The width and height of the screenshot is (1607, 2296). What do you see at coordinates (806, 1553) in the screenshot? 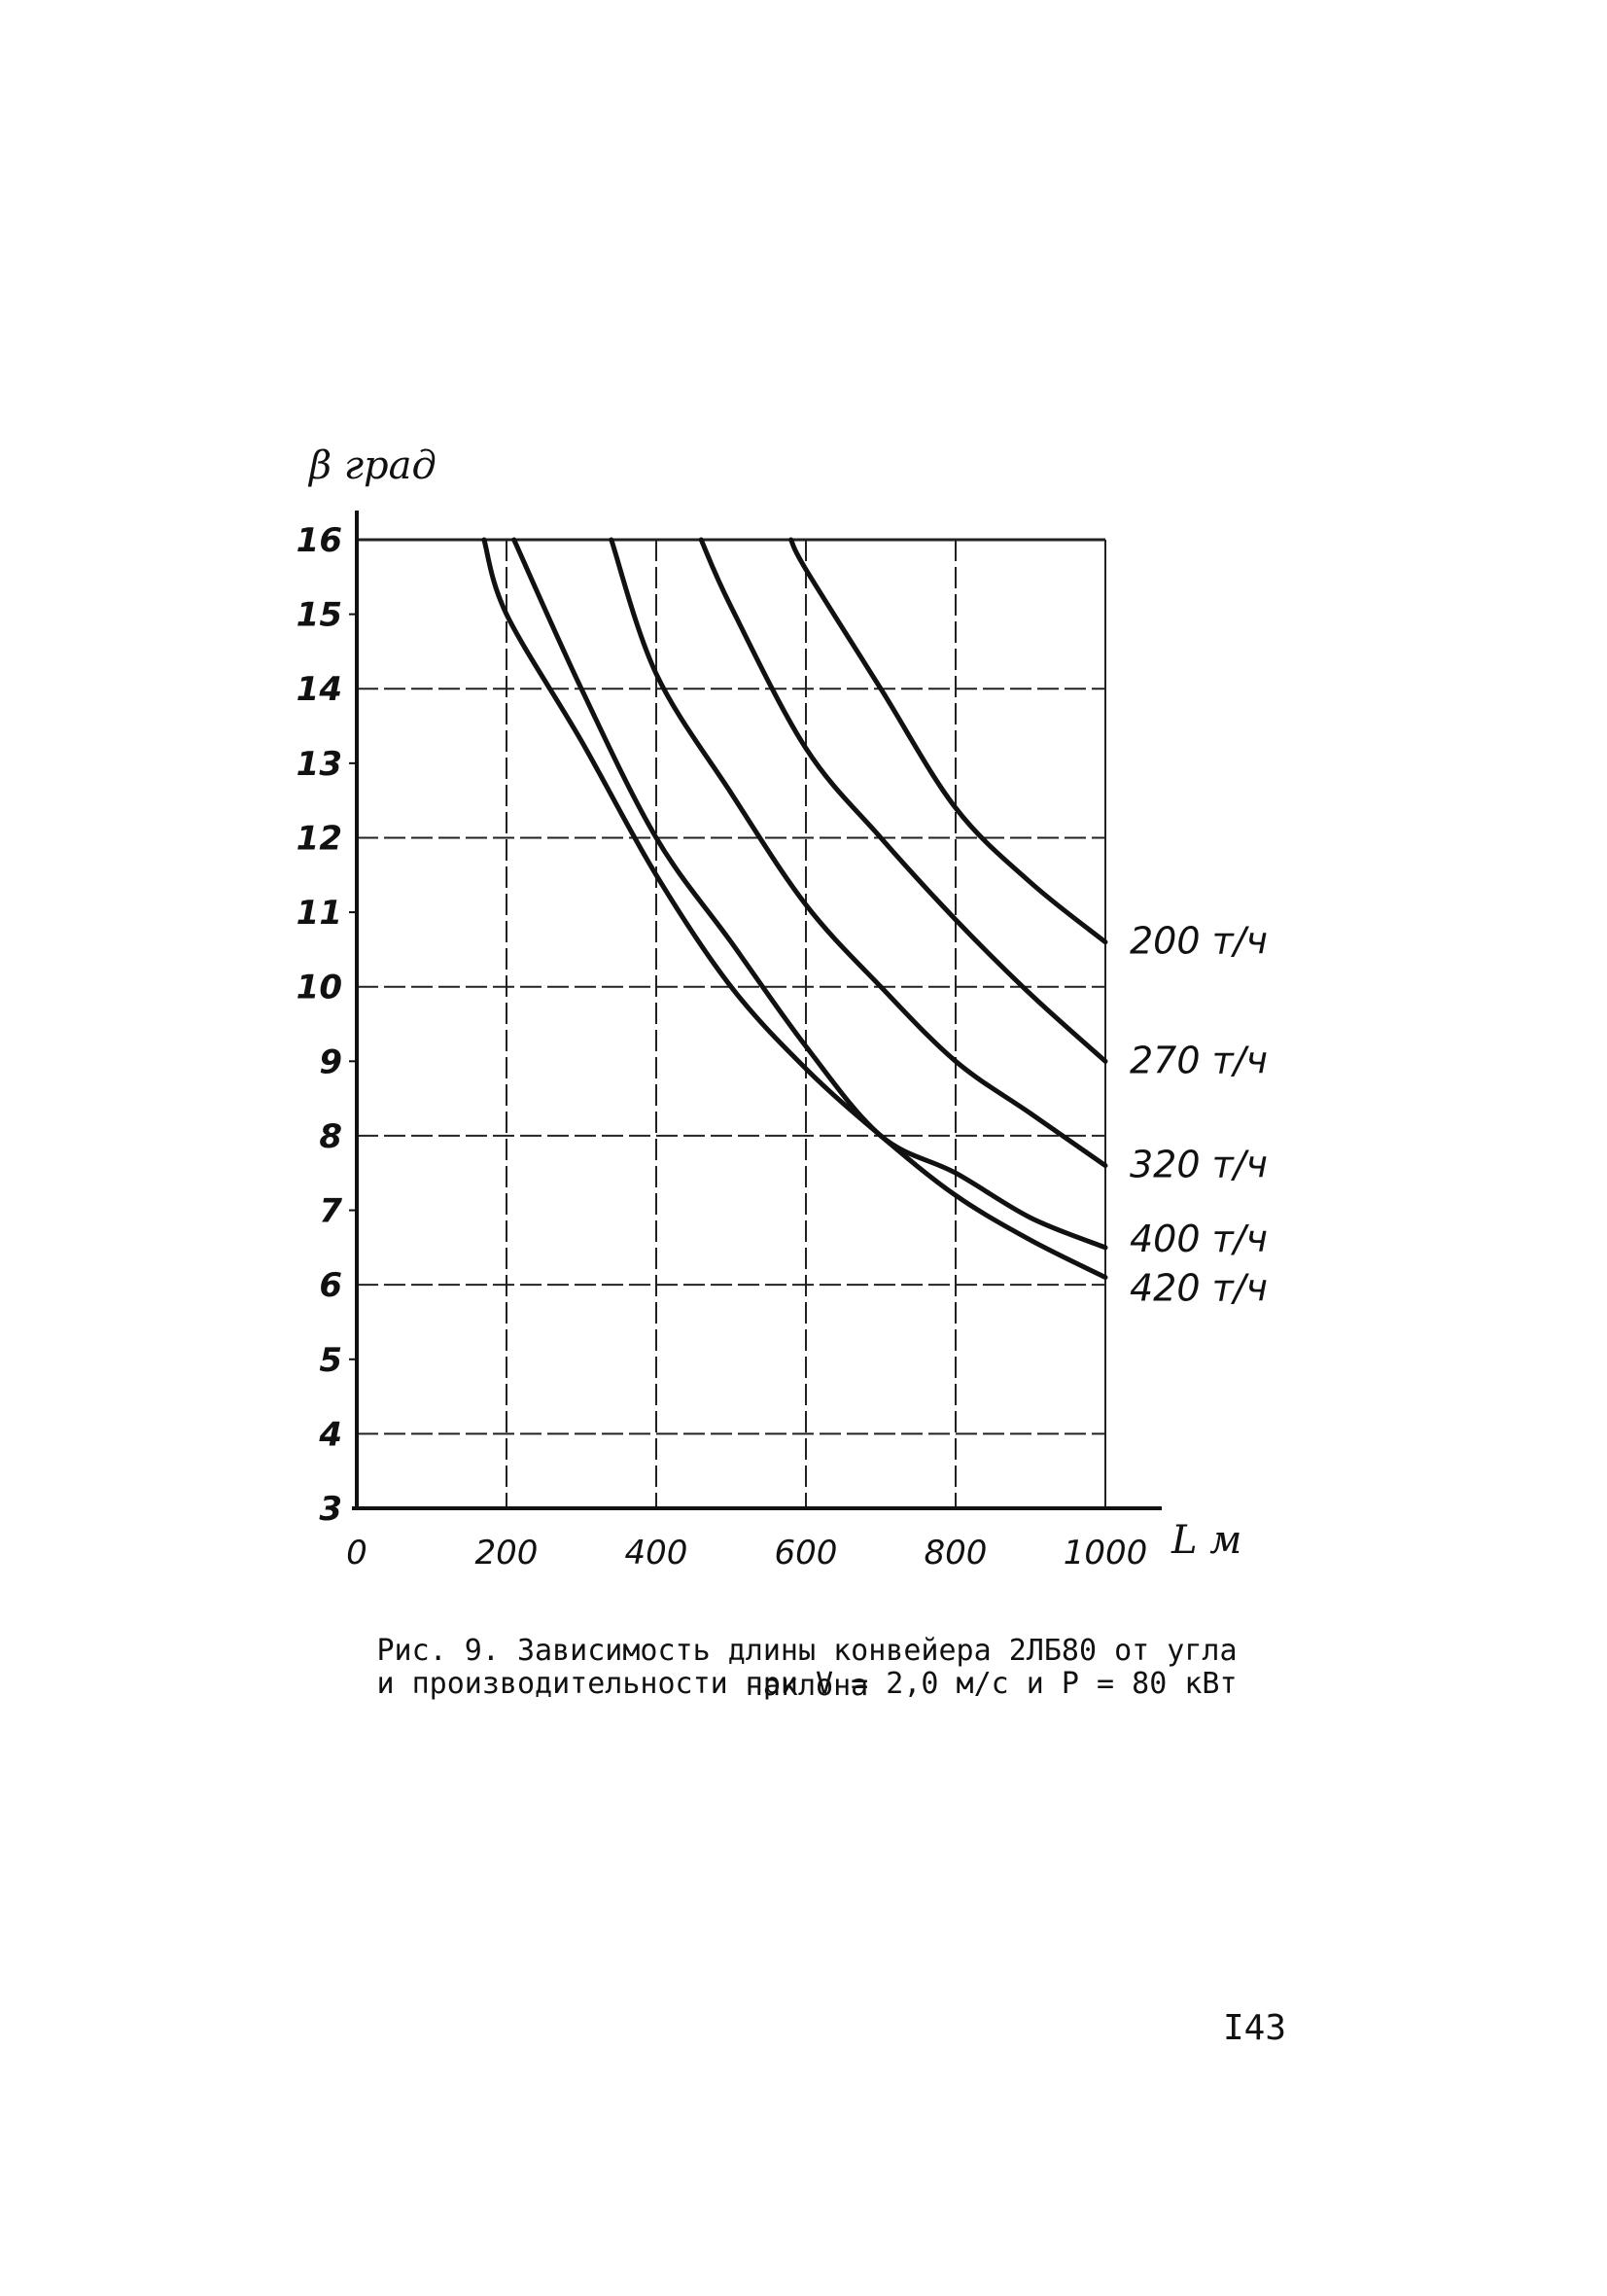
I see `x-tick-label: 600` at bounding box center [806, 1553].